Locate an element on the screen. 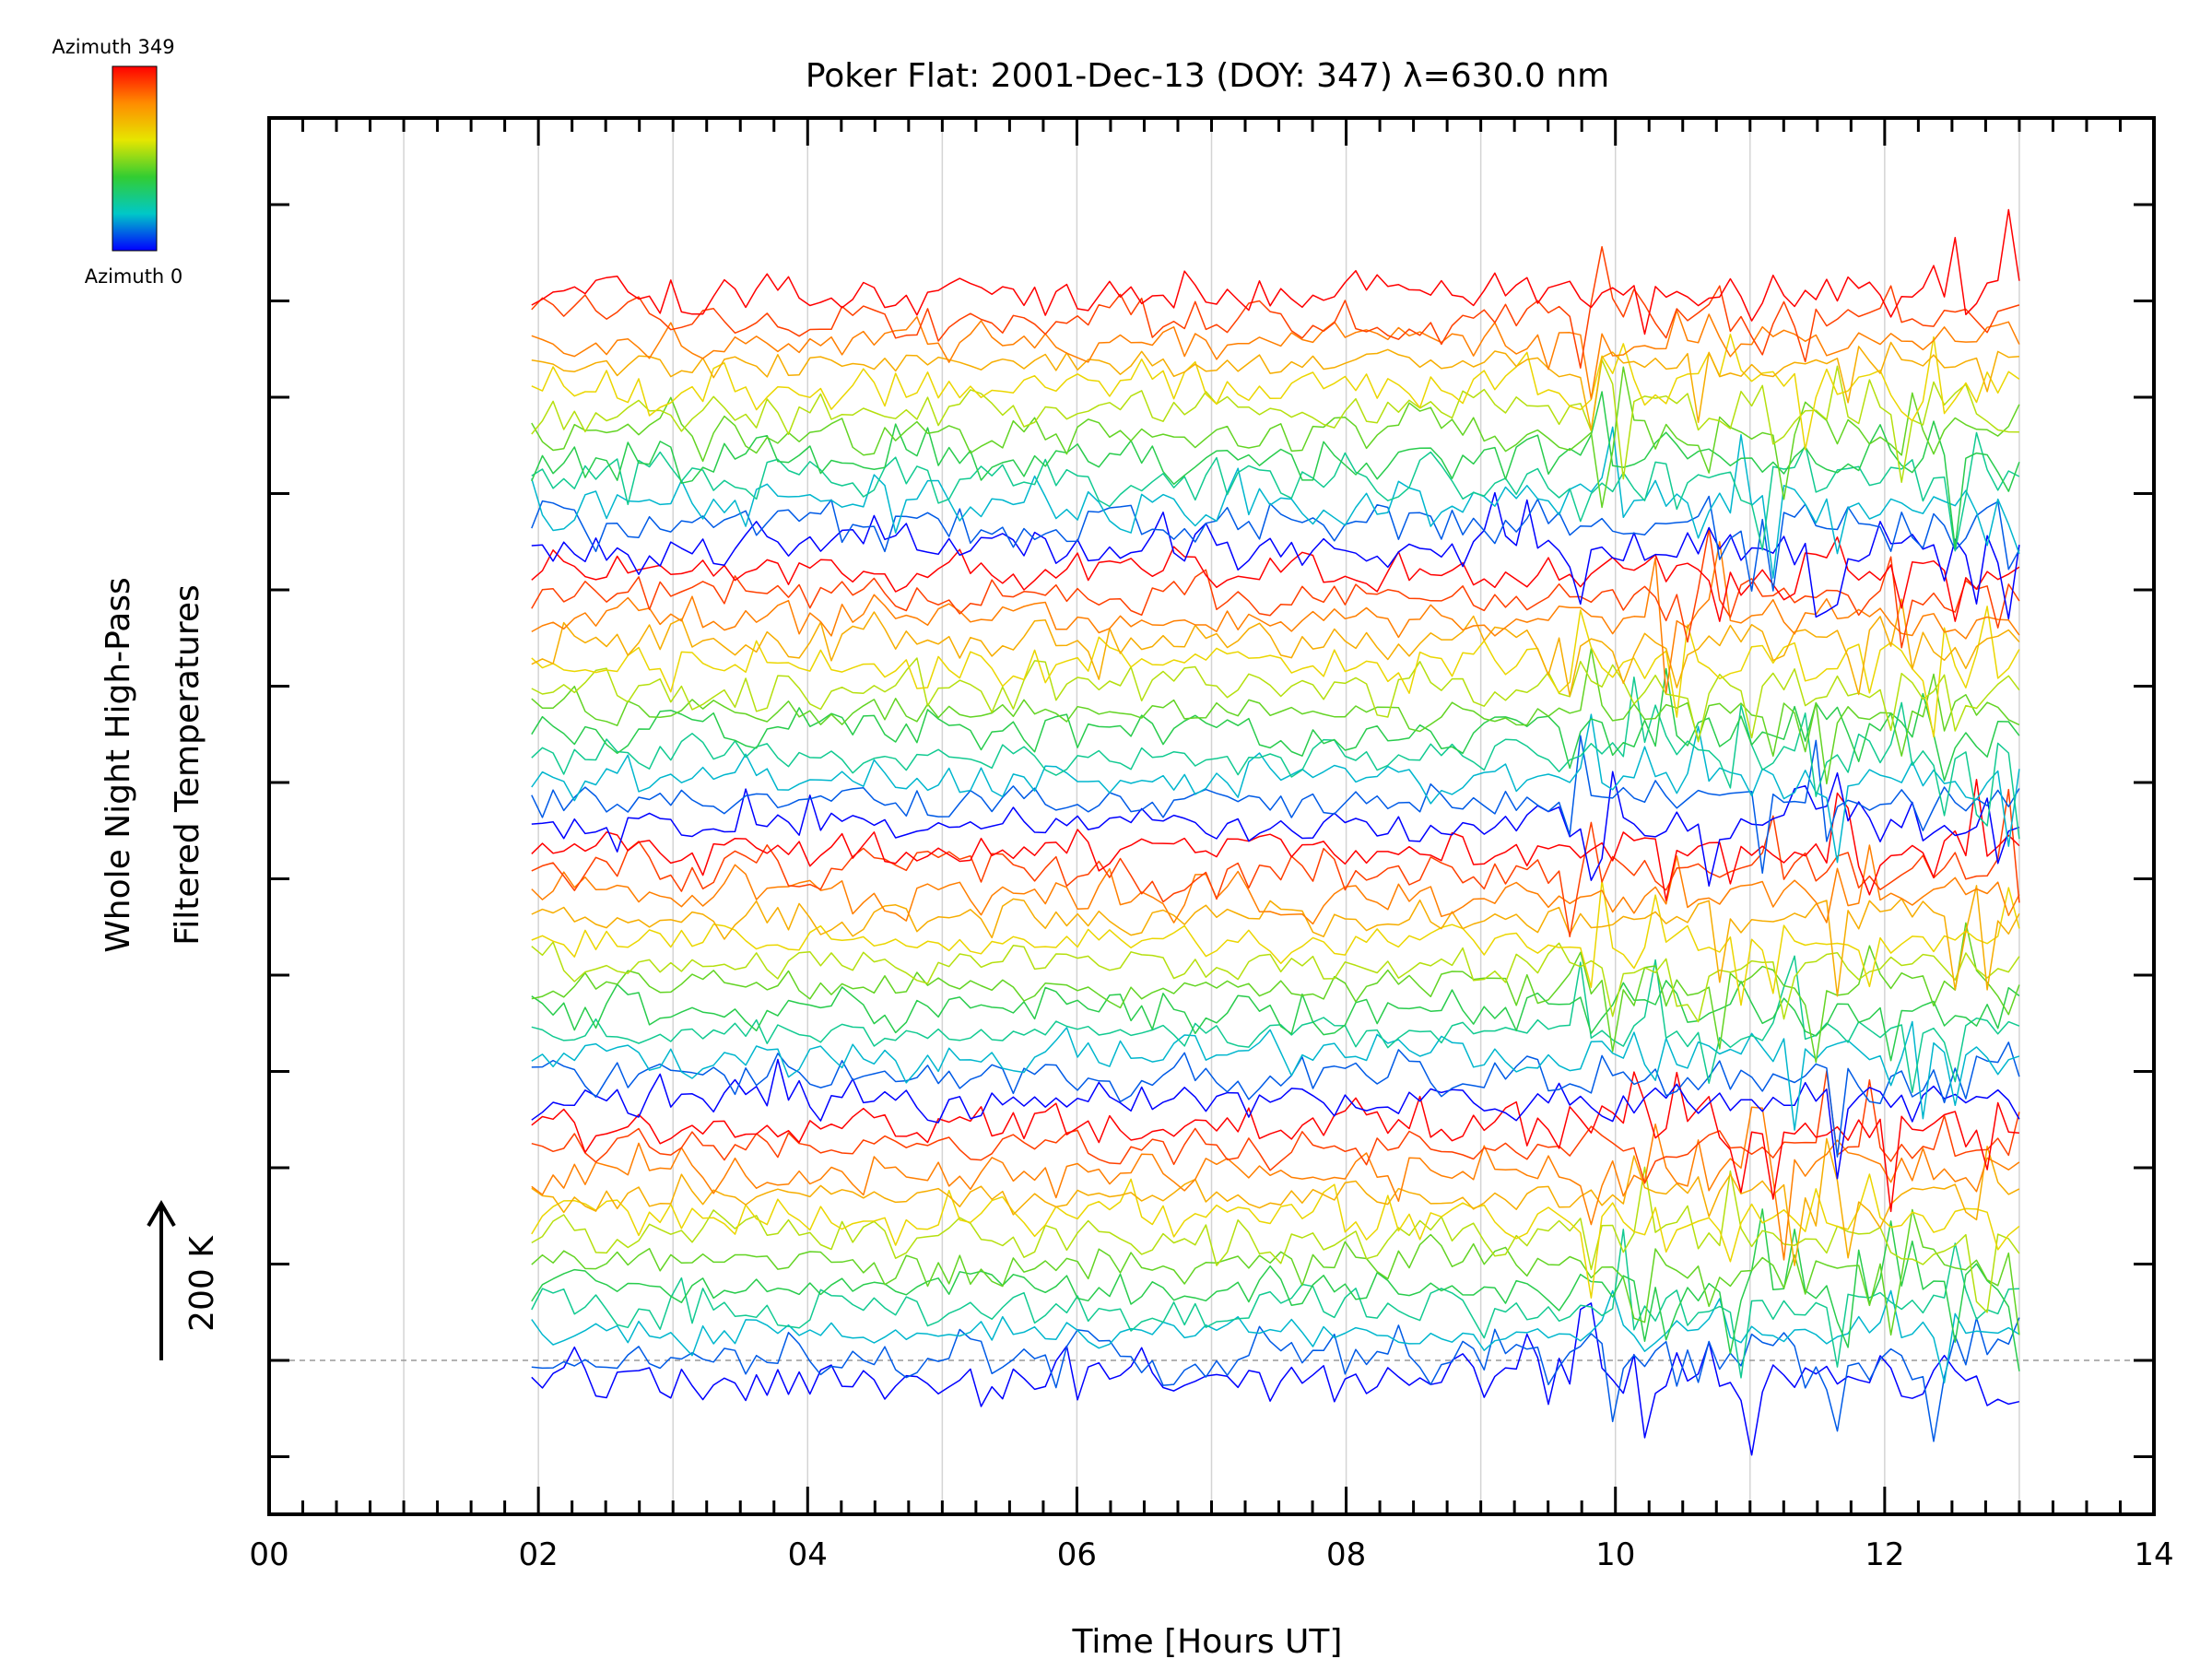 Image resolution: width=2212 pixels, height=1659 pixels. colorbar: Azimuth 349 Azimuth 0 is located at coordinates (117, 162).